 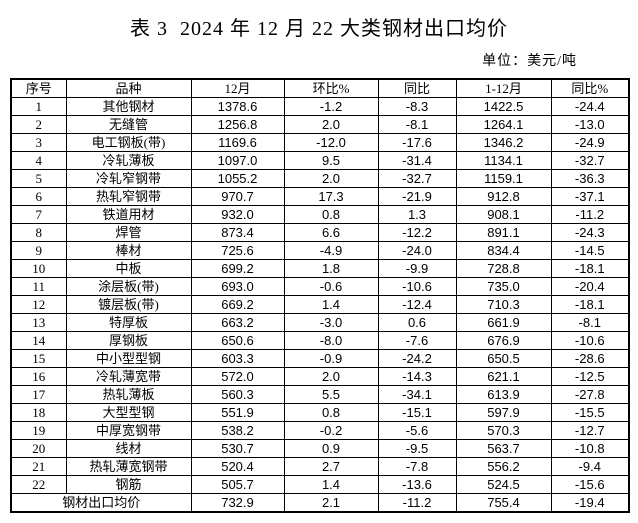 What do you see at coordinates (417, 160) in the screenshot?
I see `yoy-value: -31.4` at bounding box center [417, 160].